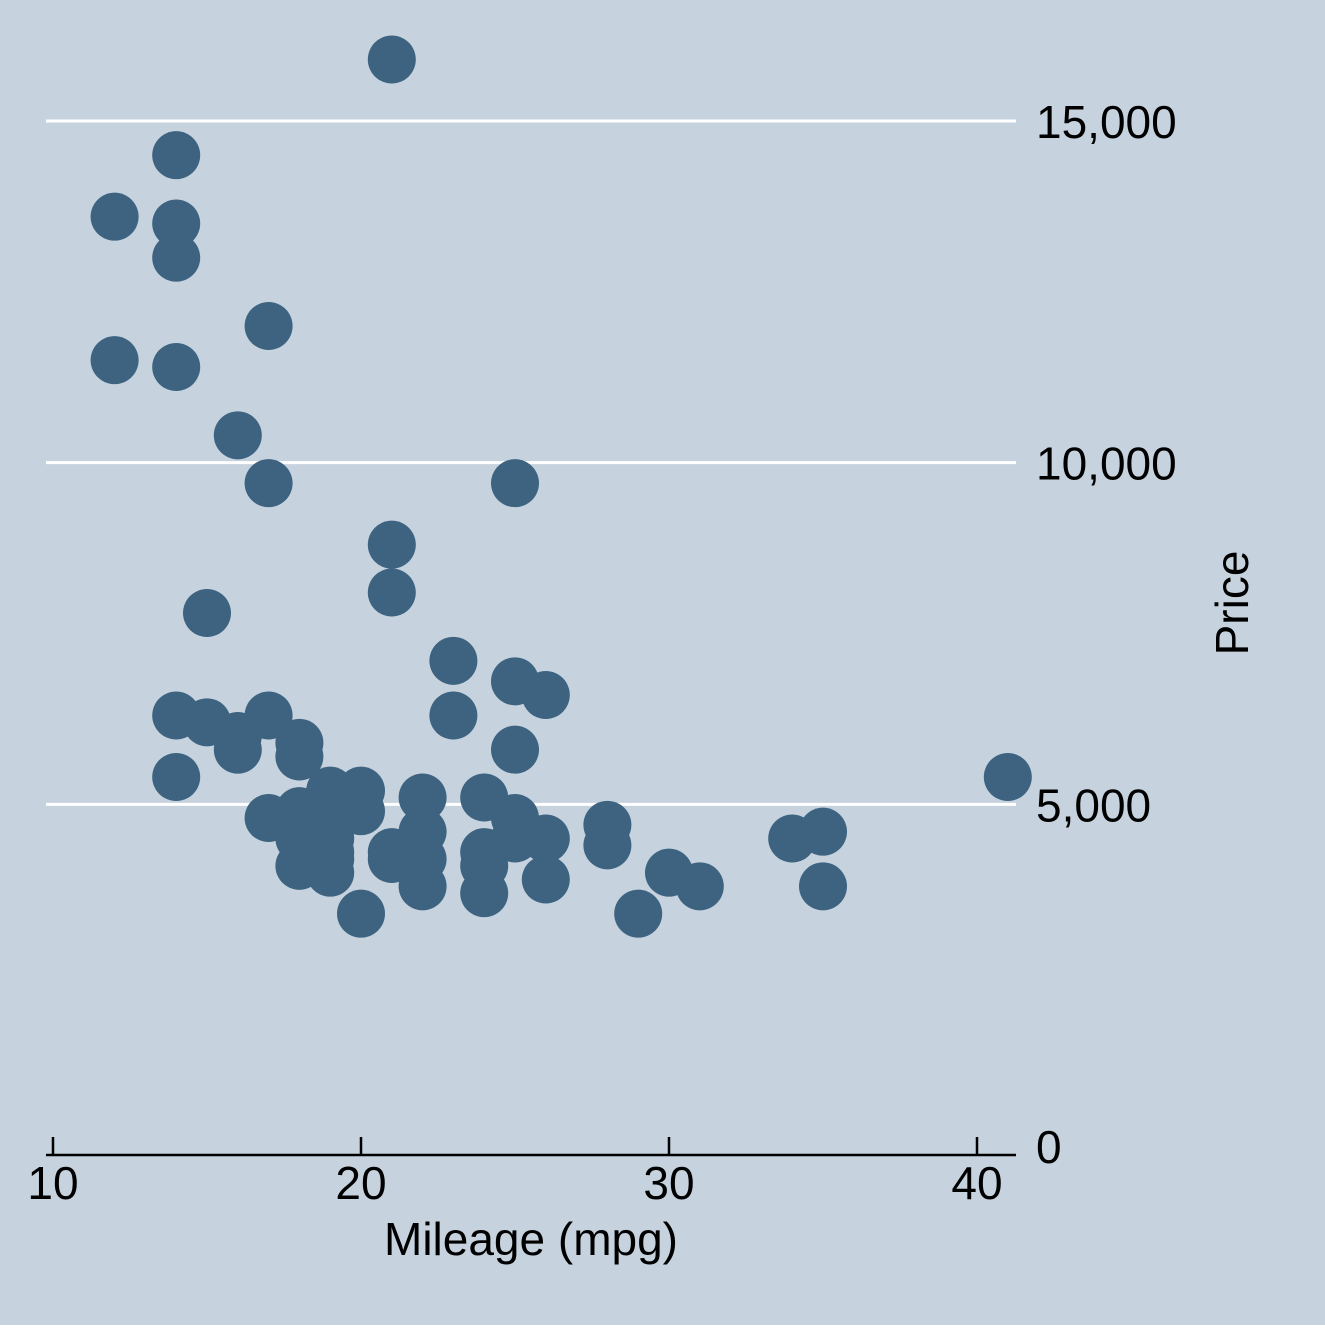 Image resolution: width=1325 pixels, height=1330 pixels. Describe the element at coordinates (668, 1183) in the screenshot. I see `x-tick-label: 30` at that location.